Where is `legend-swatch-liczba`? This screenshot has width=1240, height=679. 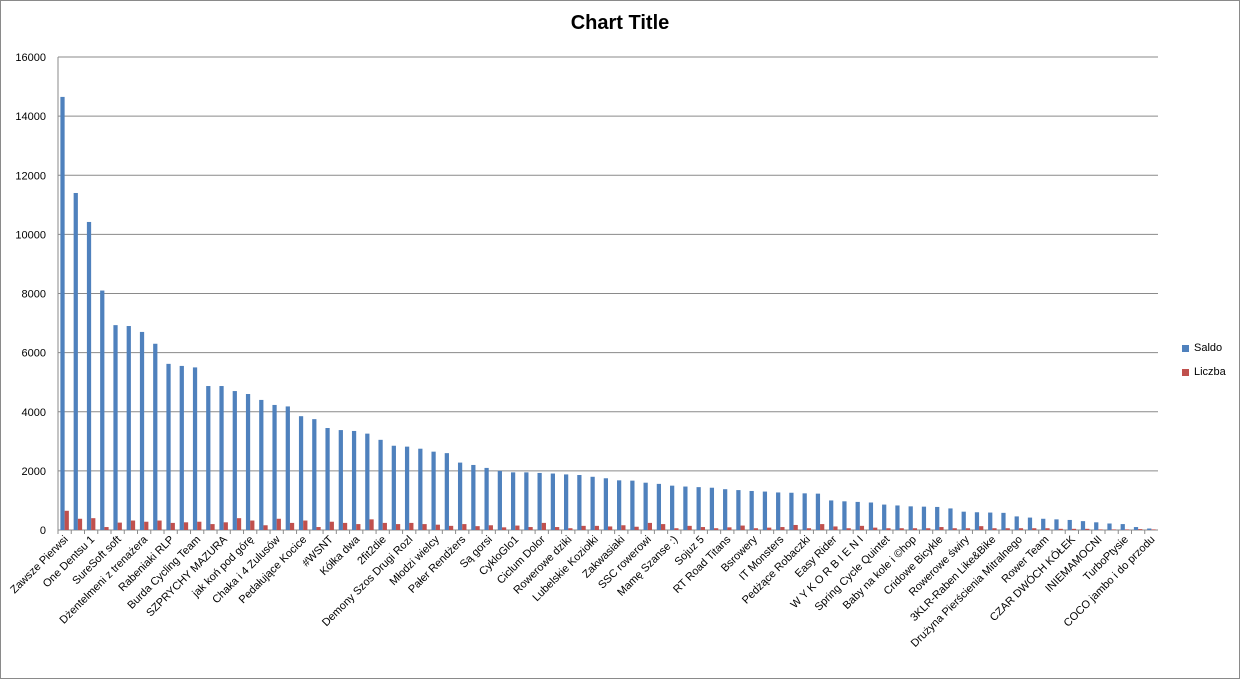 legend-swatch-liczba is located at coordinates (1185, 372).